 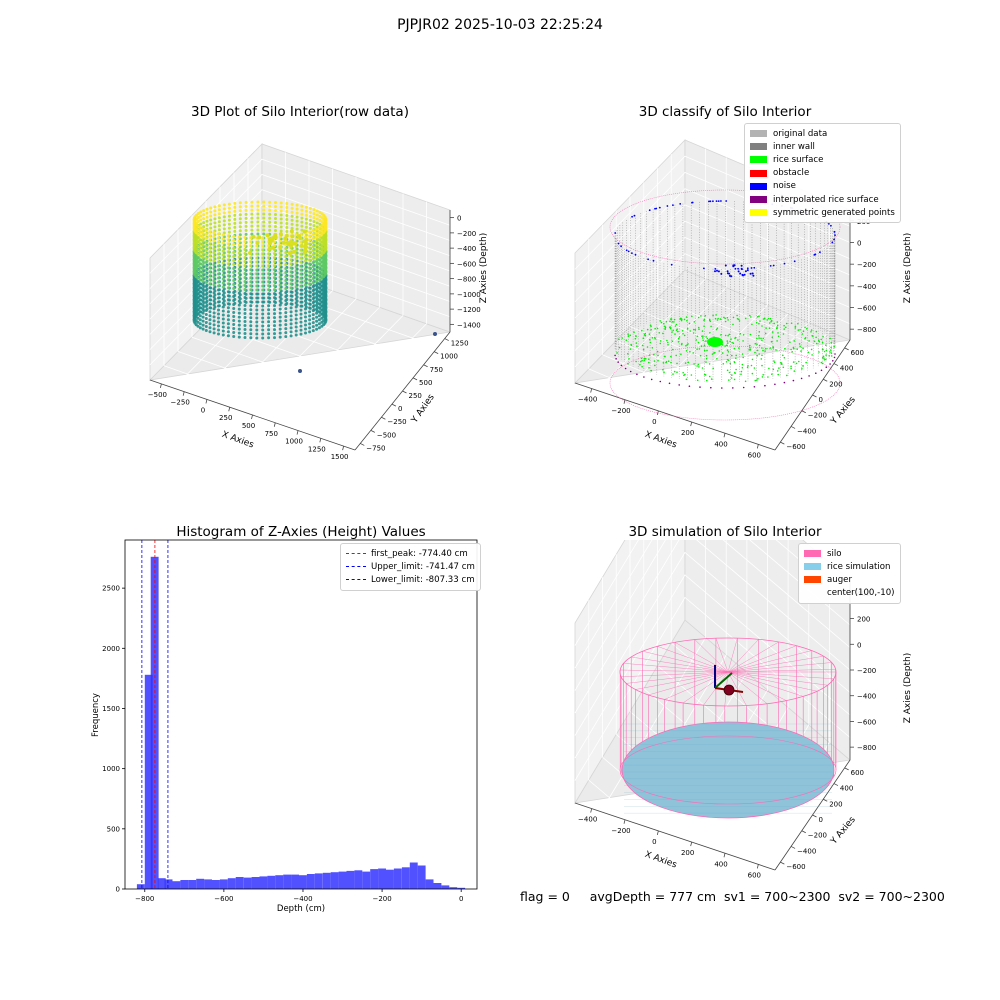 I want to click on x-tick-label: −200, so click(x=381, y=899).